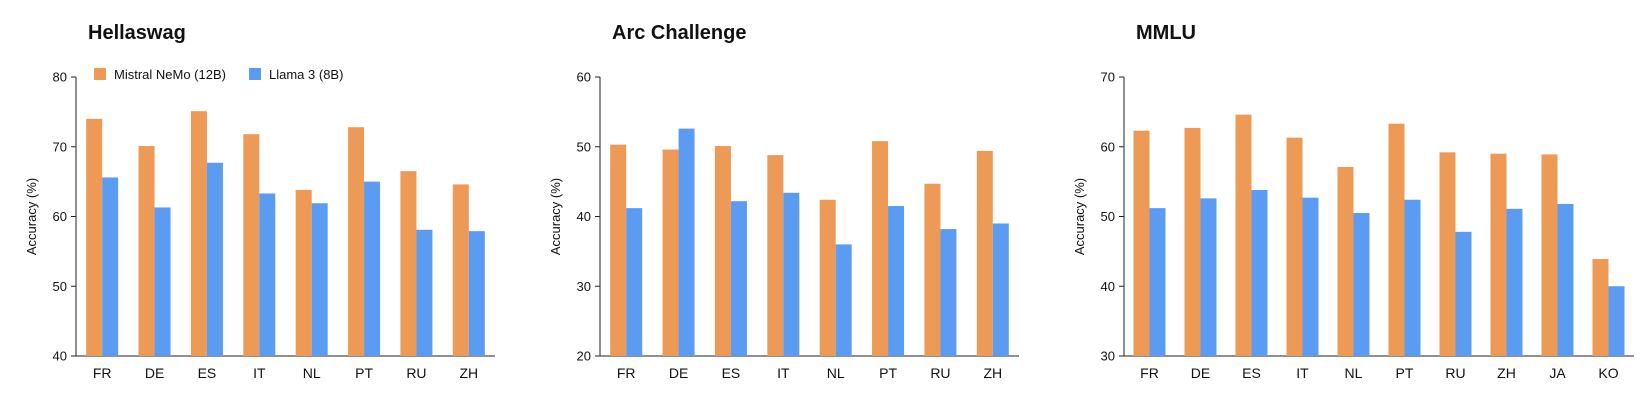 Image resolution: width=1642 pixels, height=400 pixels. Describe the element at coordinates (1166, 33) in the screenshot. I see `chart-title: MMLU` at that location.